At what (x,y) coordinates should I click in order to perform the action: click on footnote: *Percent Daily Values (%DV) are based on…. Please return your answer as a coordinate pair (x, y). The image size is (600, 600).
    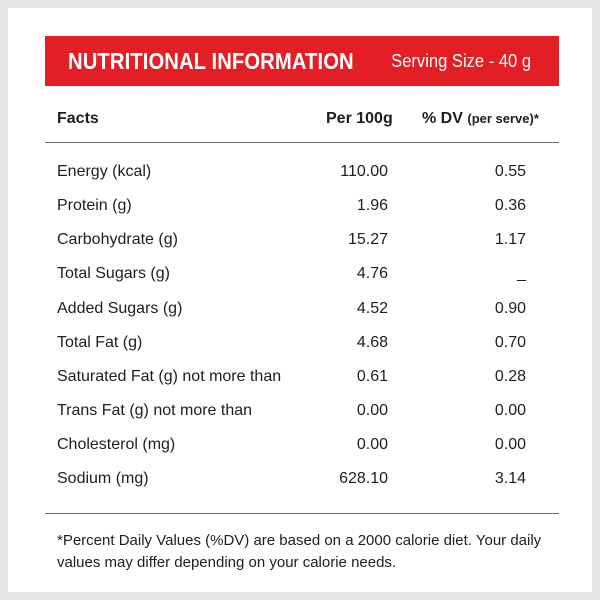
    Looking at the image, I should click on (299, 551).